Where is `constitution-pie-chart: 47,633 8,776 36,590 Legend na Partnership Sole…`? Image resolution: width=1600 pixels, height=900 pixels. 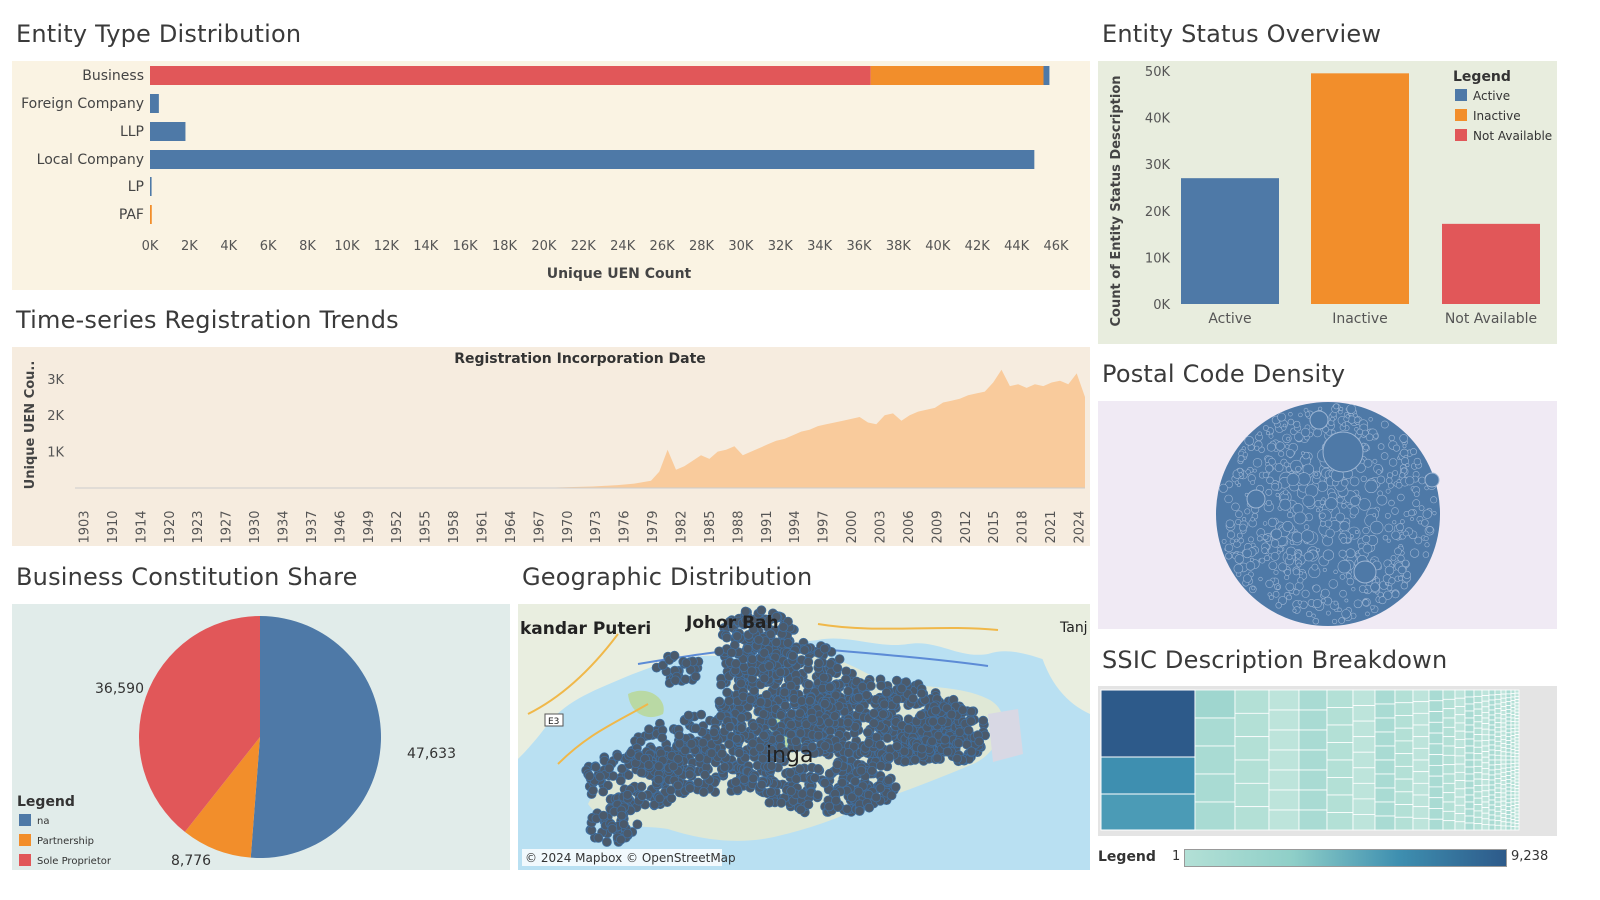
constitution-pie-chart: 47,633 8,776 36,590 Legend na Partnership Sole… is located at coordinates (261, 737).